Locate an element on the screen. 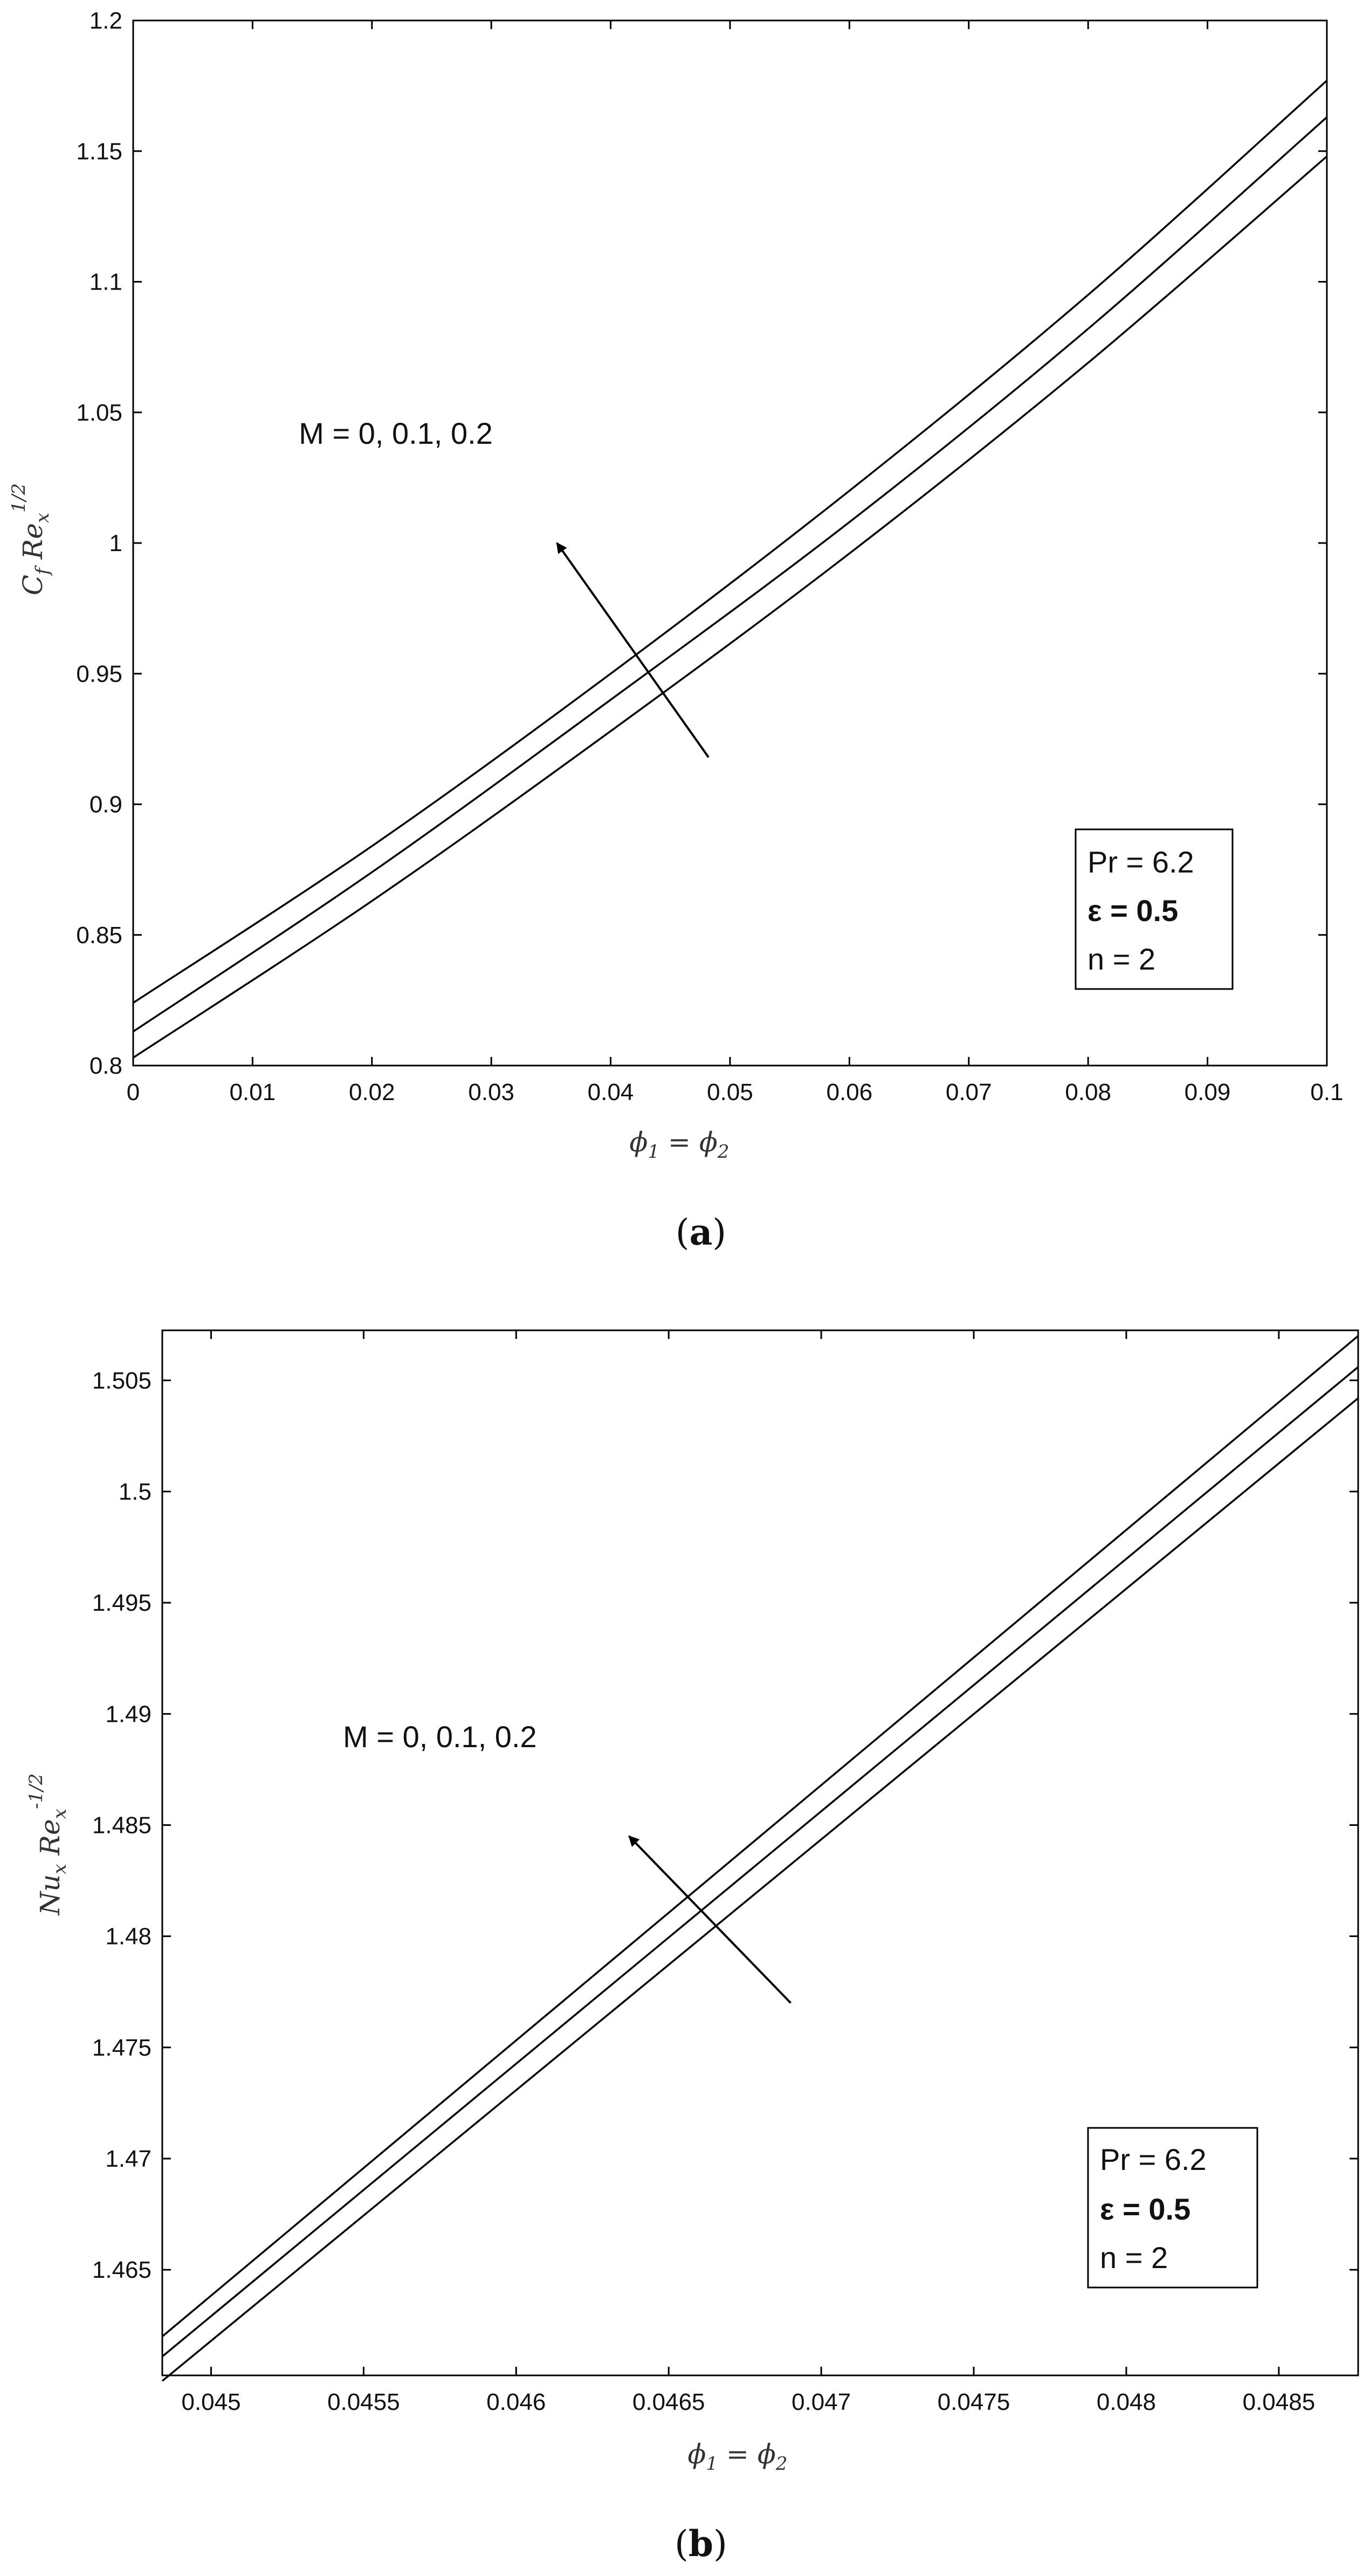 This screenshot has height=2576, width=1370. annotation-text-b: M = 0, 0.1, 0.2 is located at coordinates (440, 1737).